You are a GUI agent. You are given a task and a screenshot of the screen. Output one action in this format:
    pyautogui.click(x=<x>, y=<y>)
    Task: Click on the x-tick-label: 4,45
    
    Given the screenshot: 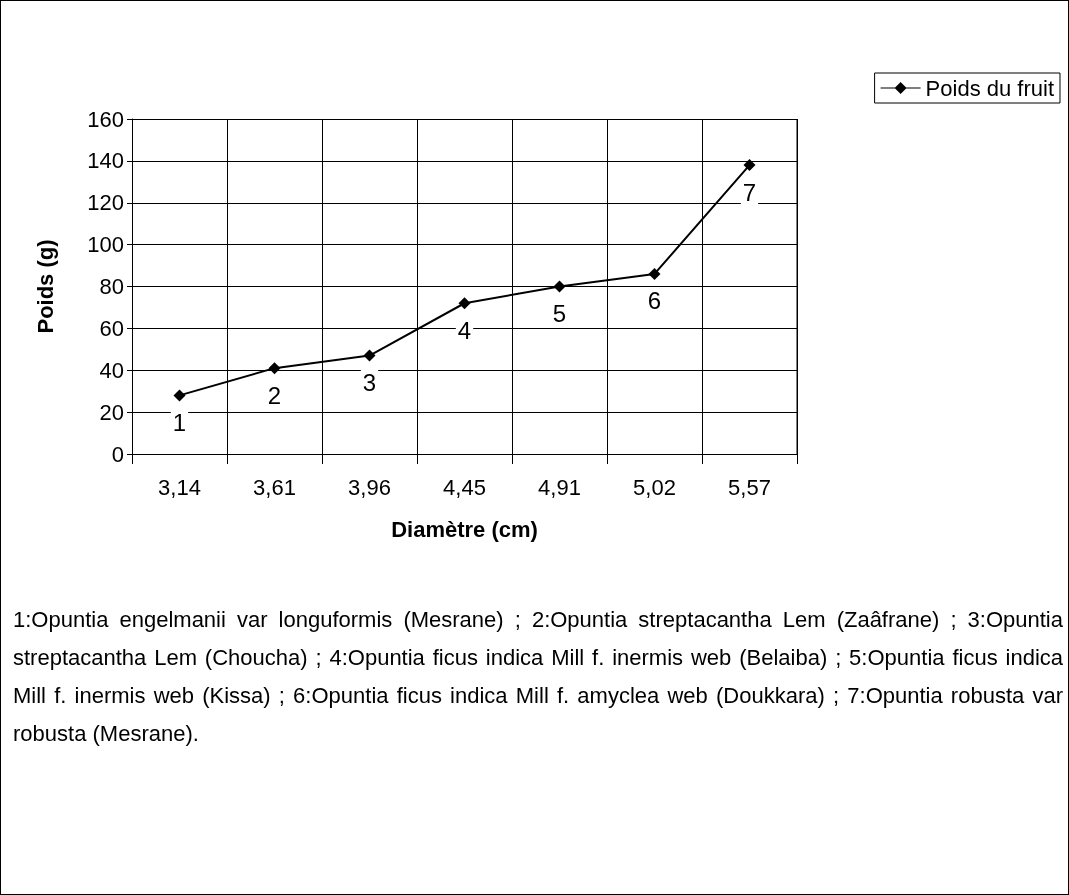 What is the action you would take?
    pyautogui.click(x=464, y=487)
    